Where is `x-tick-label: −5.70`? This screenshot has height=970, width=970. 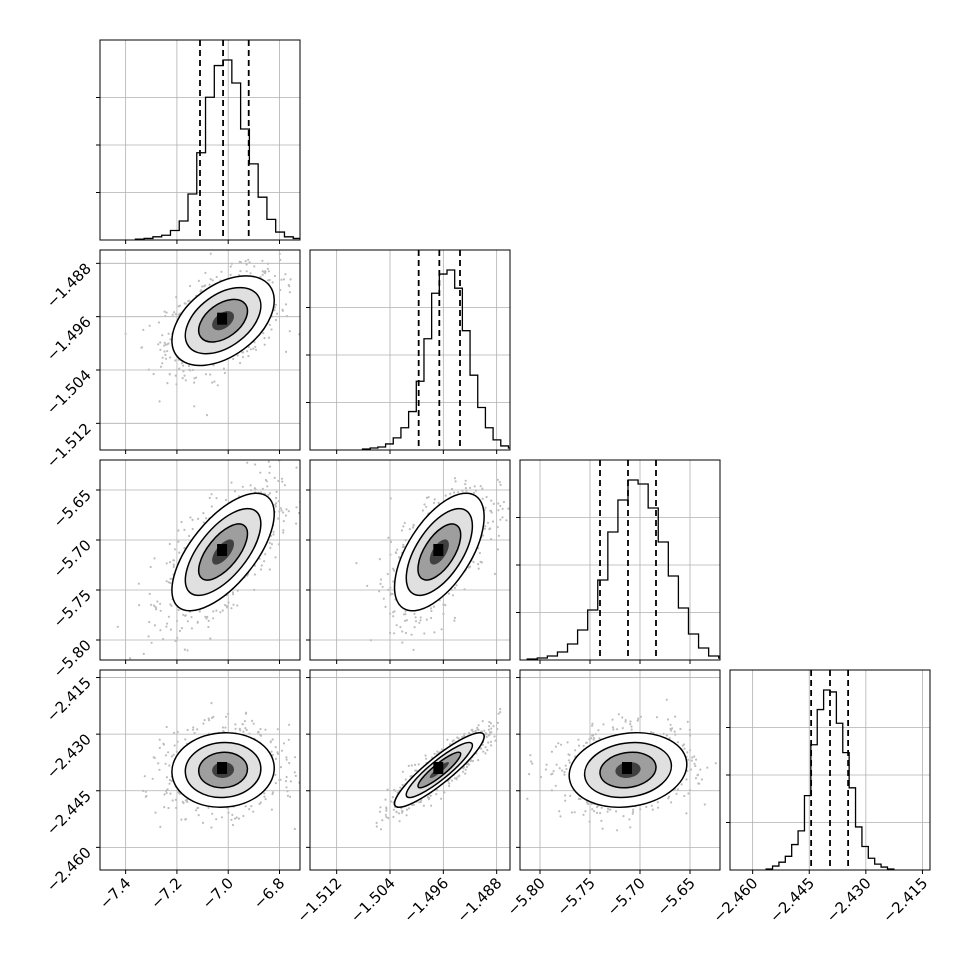 x-tick-label: −5.70 is located at coordinates (626, 896).